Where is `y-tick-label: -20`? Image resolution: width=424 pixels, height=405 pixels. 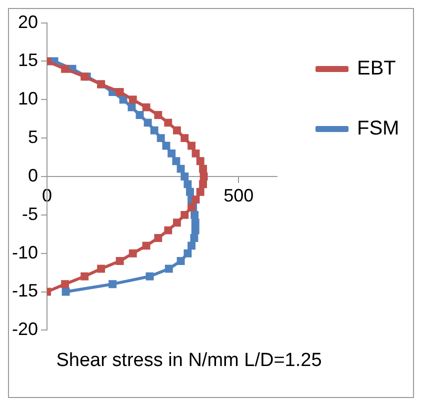
y-tick-label: -20 is located at coordinates (25, 329).